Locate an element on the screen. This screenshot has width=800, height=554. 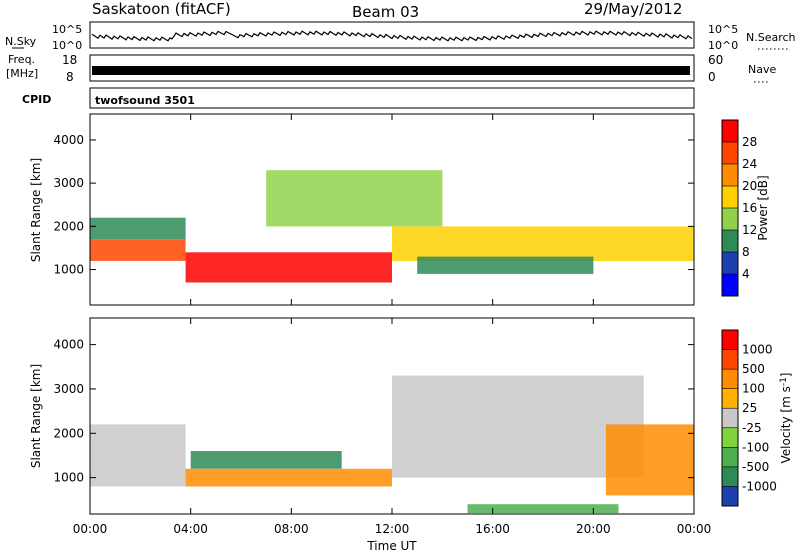
x-tick-label: 16:00 is located at coordinates (492, 529).